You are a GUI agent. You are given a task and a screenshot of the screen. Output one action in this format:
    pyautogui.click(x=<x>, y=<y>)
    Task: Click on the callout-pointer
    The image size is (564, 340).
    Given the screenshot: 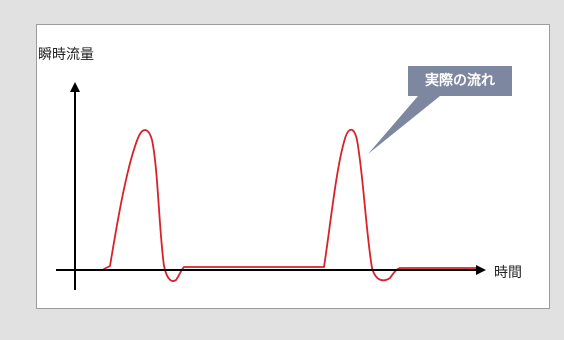 What is the action you would take?
    pyautogui.click(x=404, y=125)
    